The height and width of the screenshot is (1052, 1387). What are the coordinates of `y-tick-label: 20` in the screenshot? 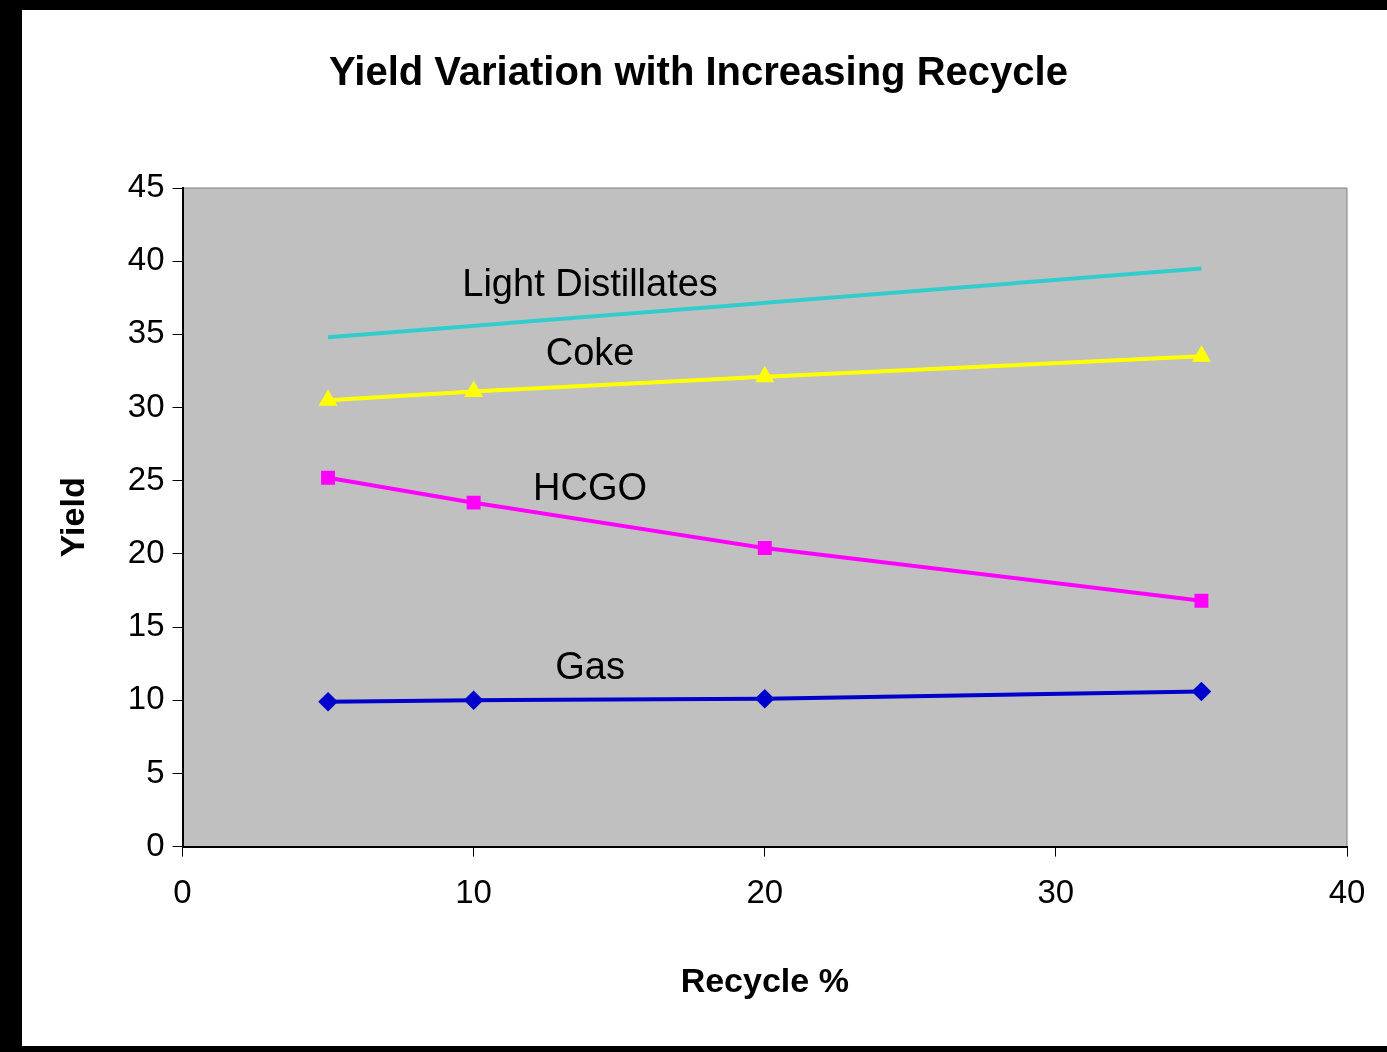 It's located at (146, 551).